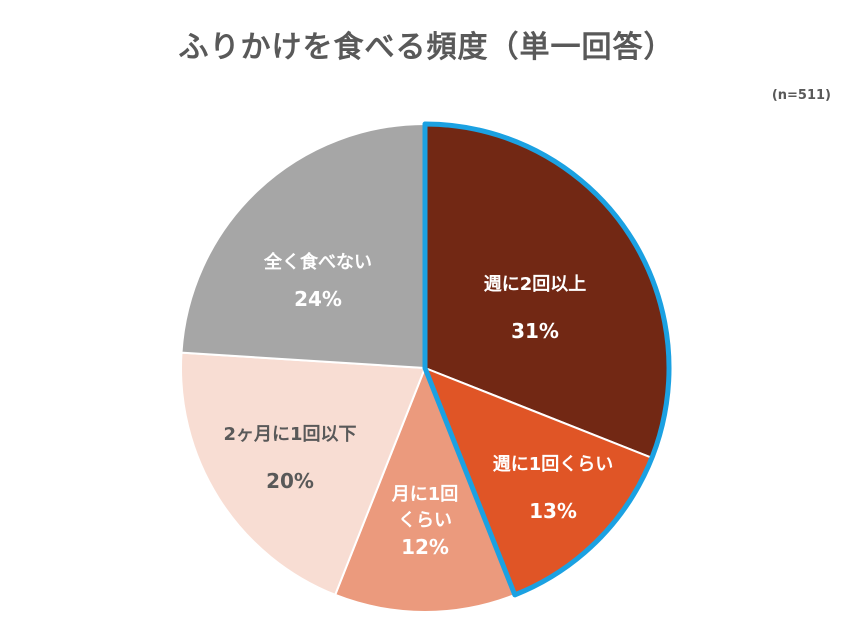 The height and width of the screenshot is (640, 853). I want to click on slice-label: 週に2回以上, so click(535, 284).